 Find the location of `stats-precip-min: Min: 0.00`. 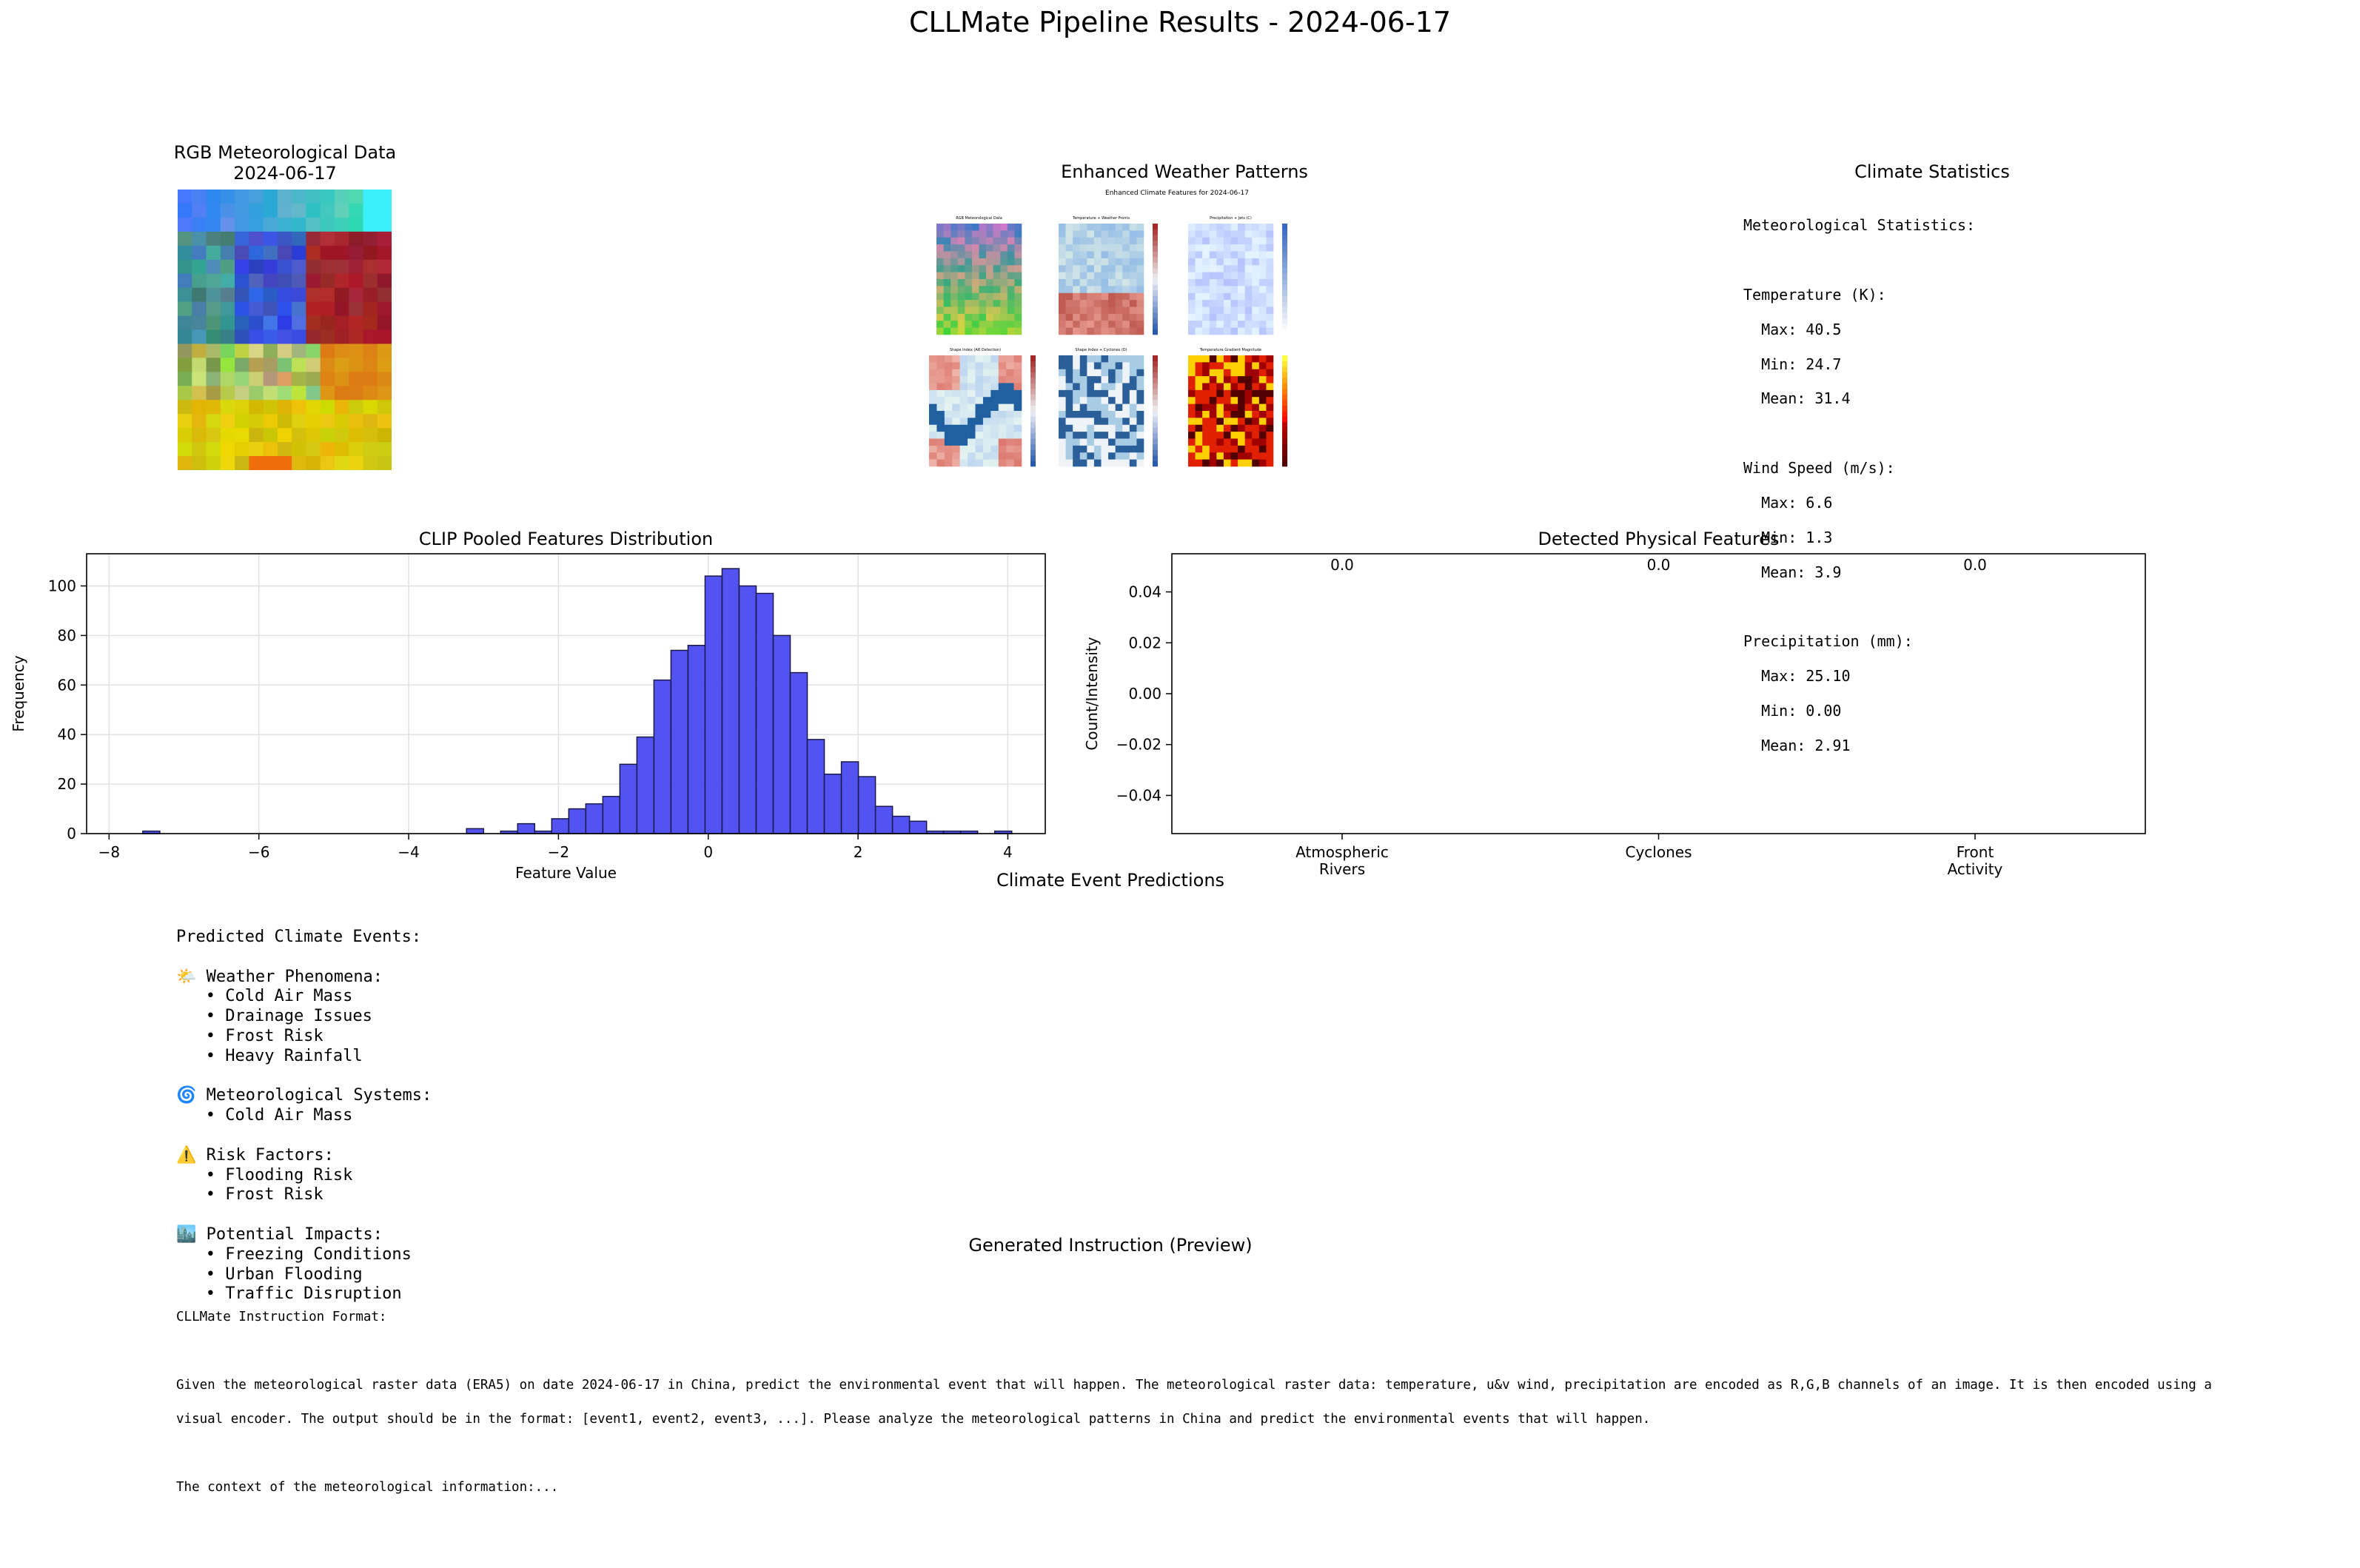

stats-precip-min: Min: 0.00 is located at coordinates (1801, 710).